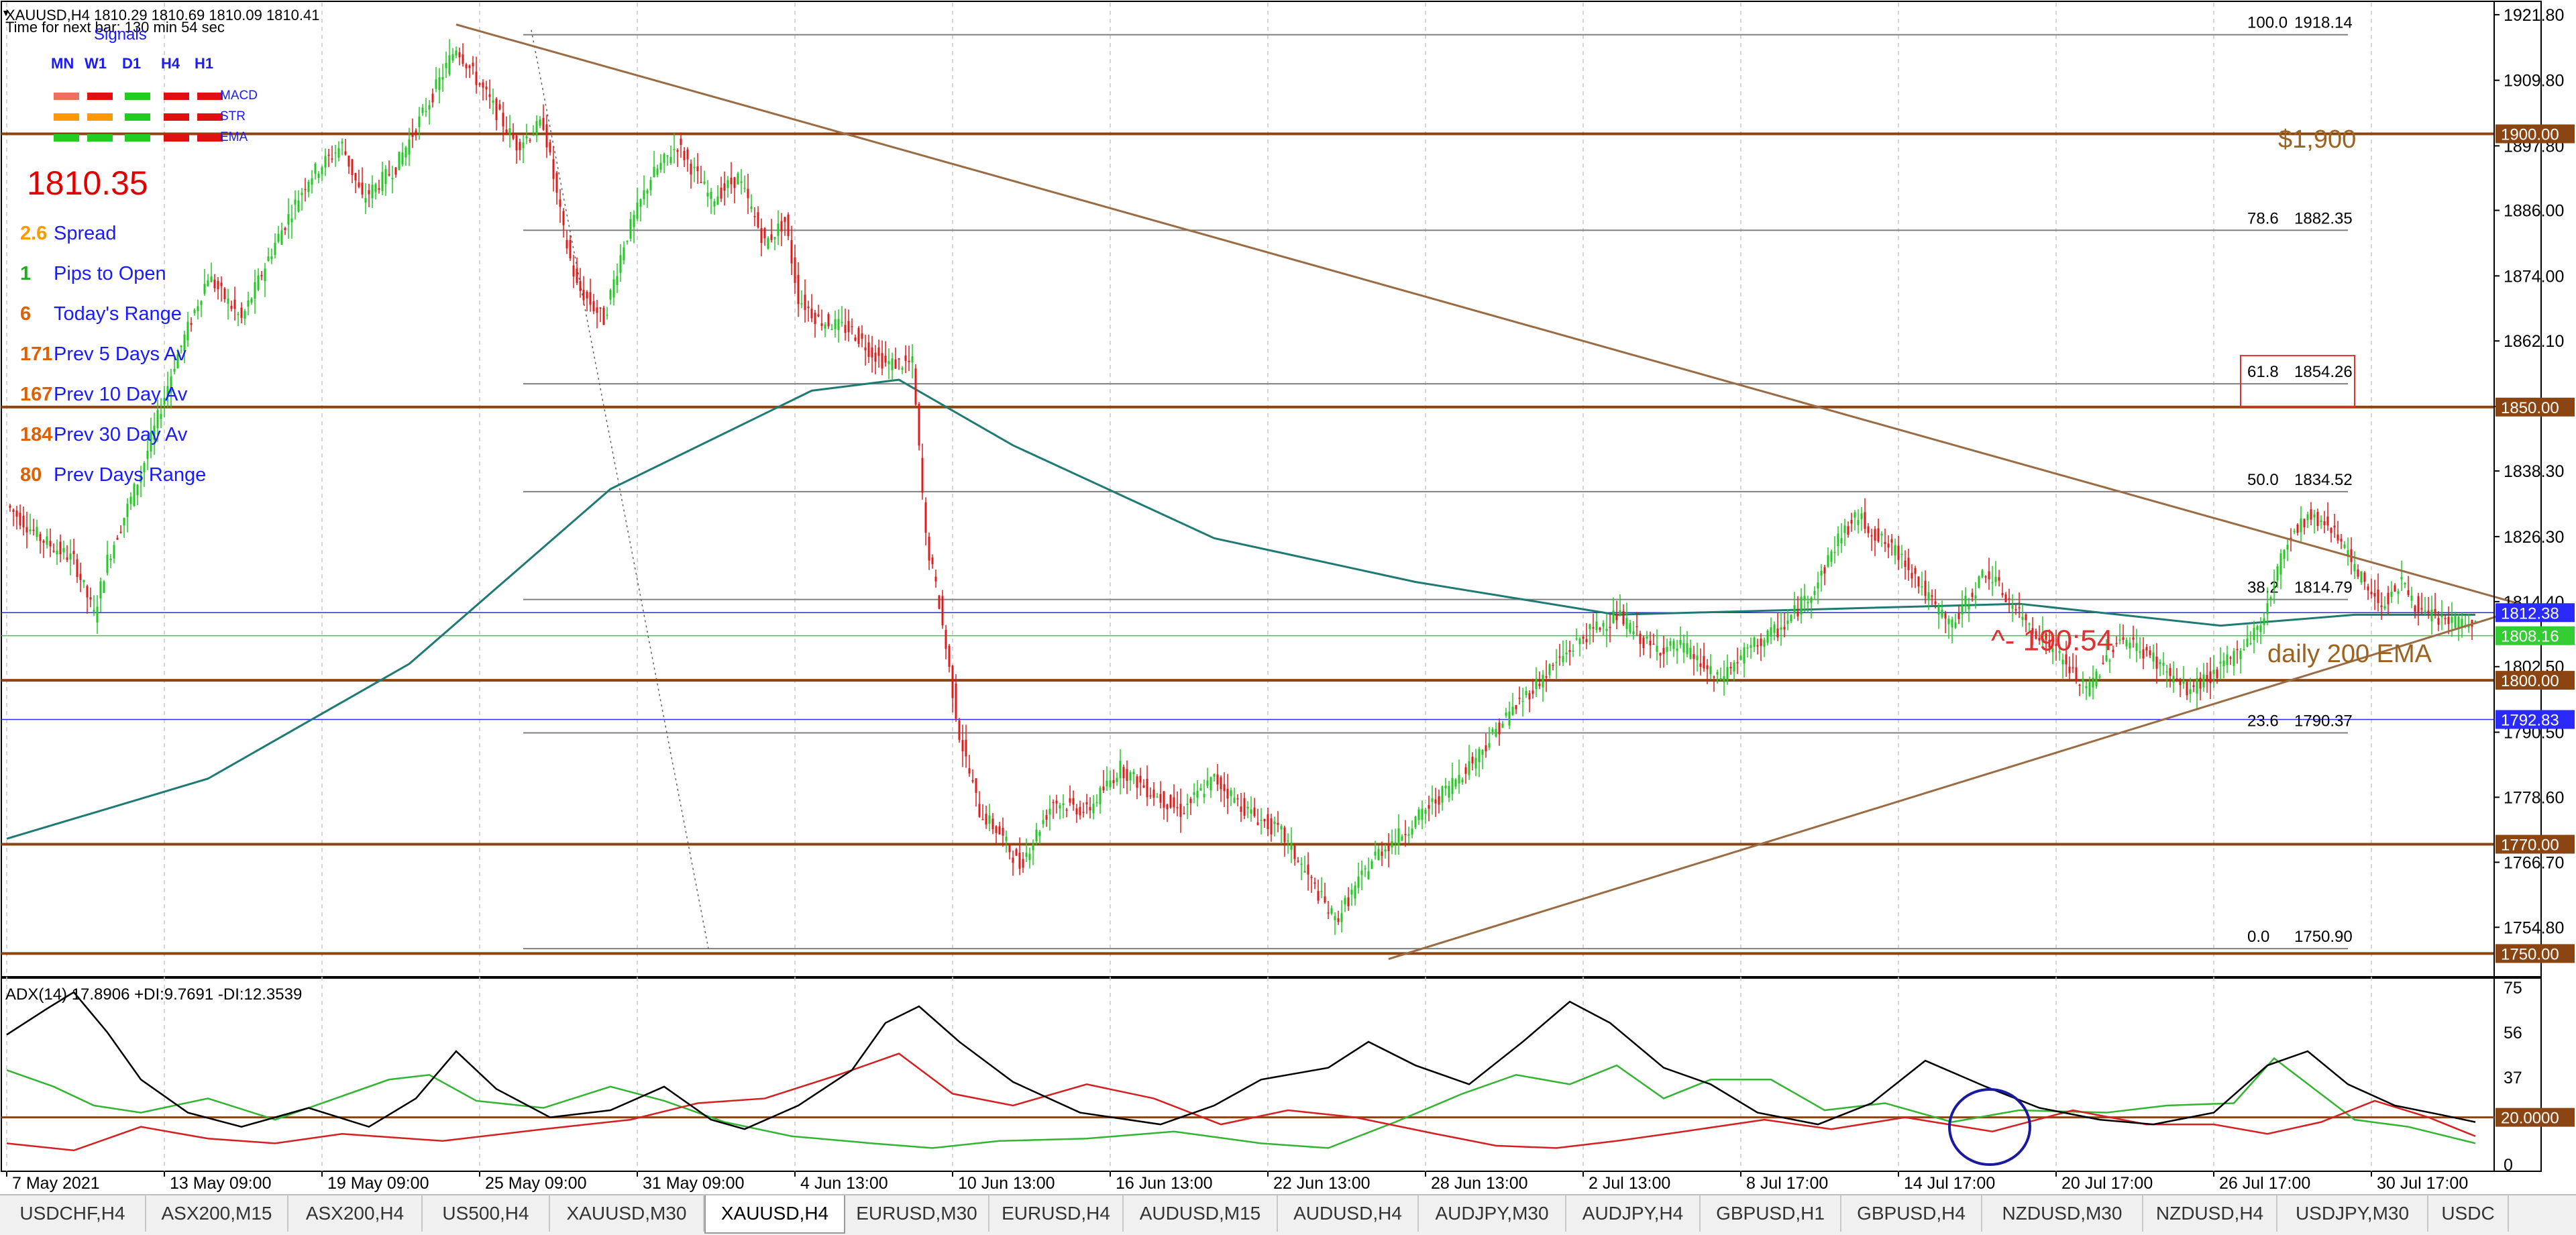 The height and width of the screenshot is (1235, 2576). I want to click on symbol-tab: USDJPY,M30, so click(2352, 1213).